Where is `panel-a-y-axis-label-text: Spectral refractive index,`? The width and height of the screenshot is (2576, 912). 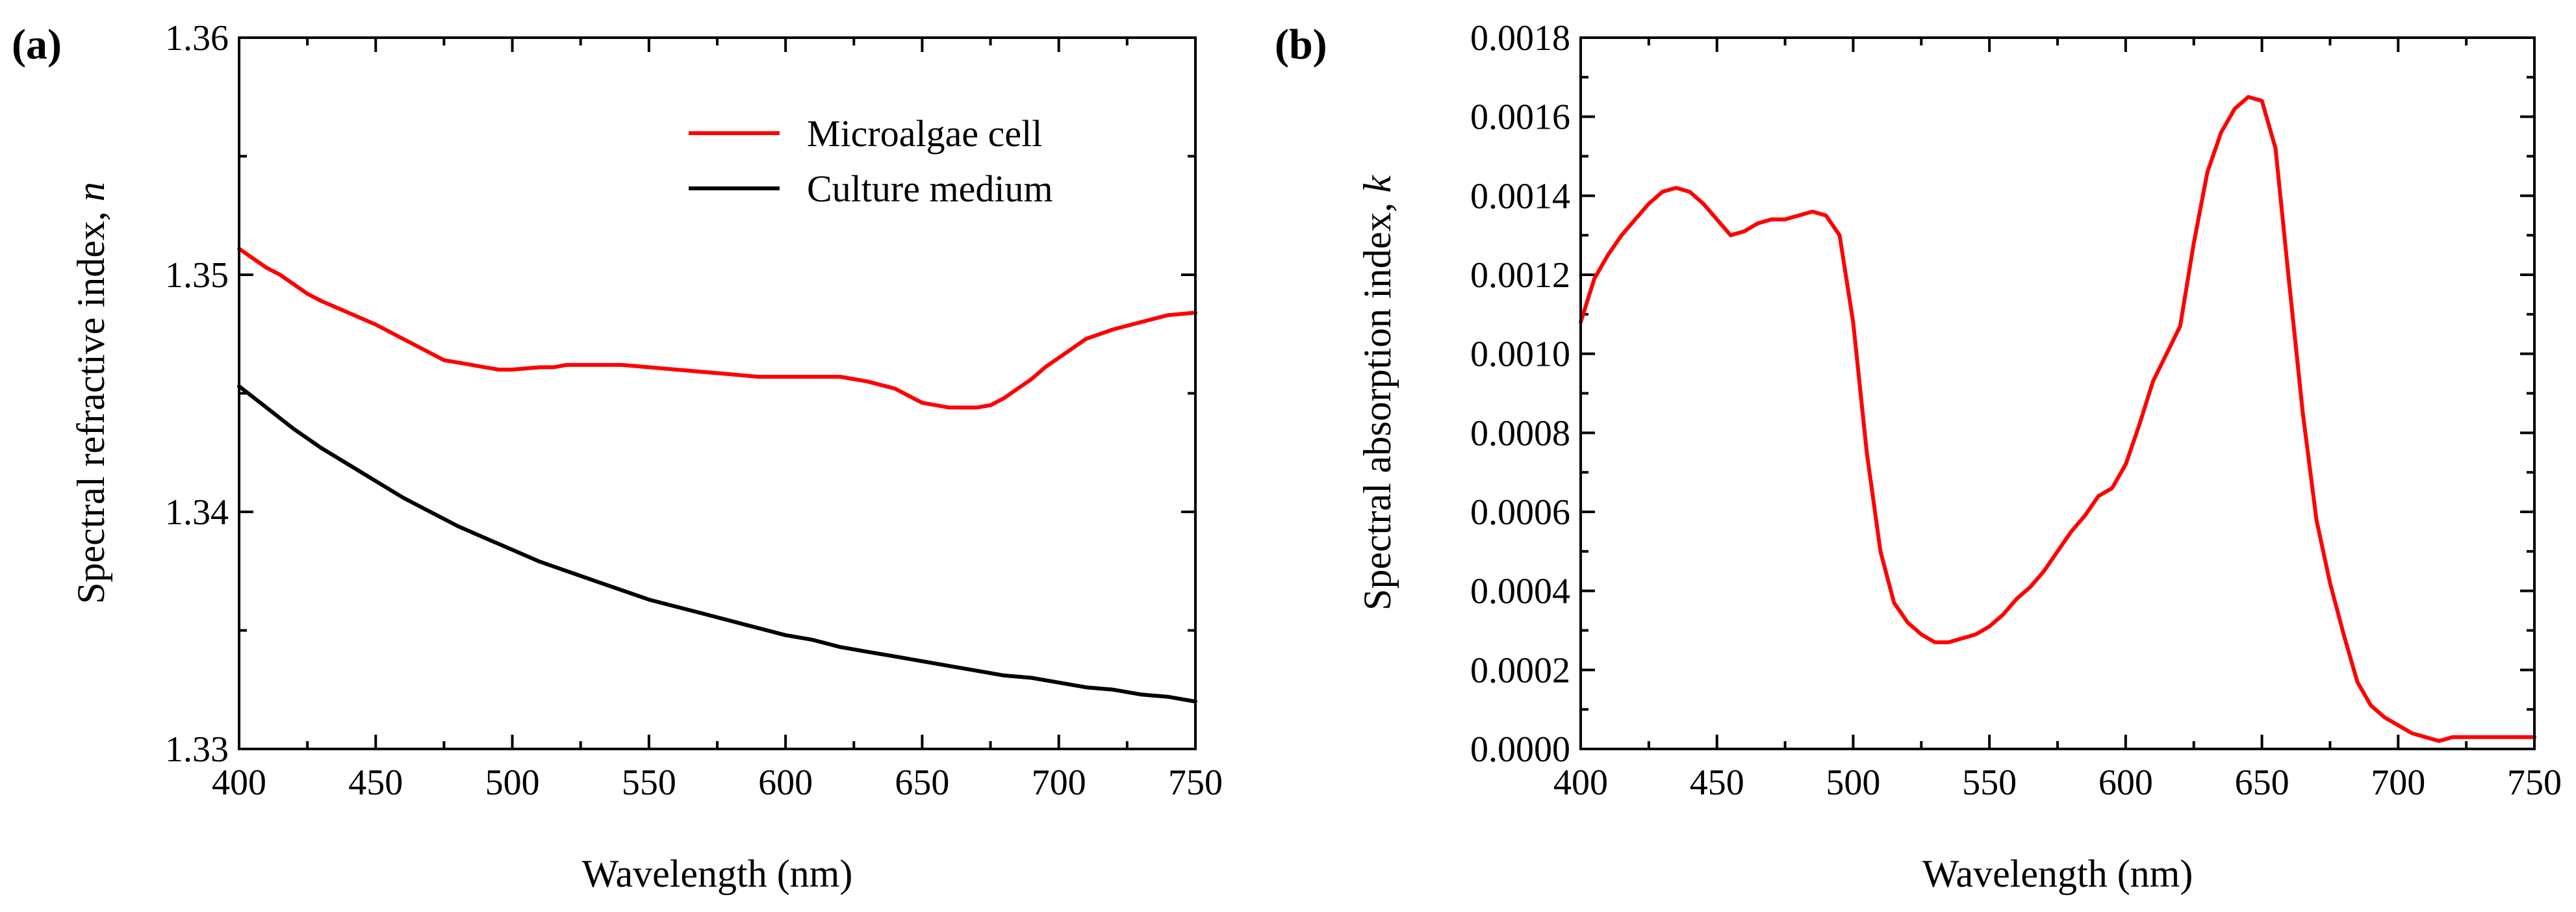 panel-a-y-axis-label-text: Spectral refractive index, is located at coordinates (91, 403).